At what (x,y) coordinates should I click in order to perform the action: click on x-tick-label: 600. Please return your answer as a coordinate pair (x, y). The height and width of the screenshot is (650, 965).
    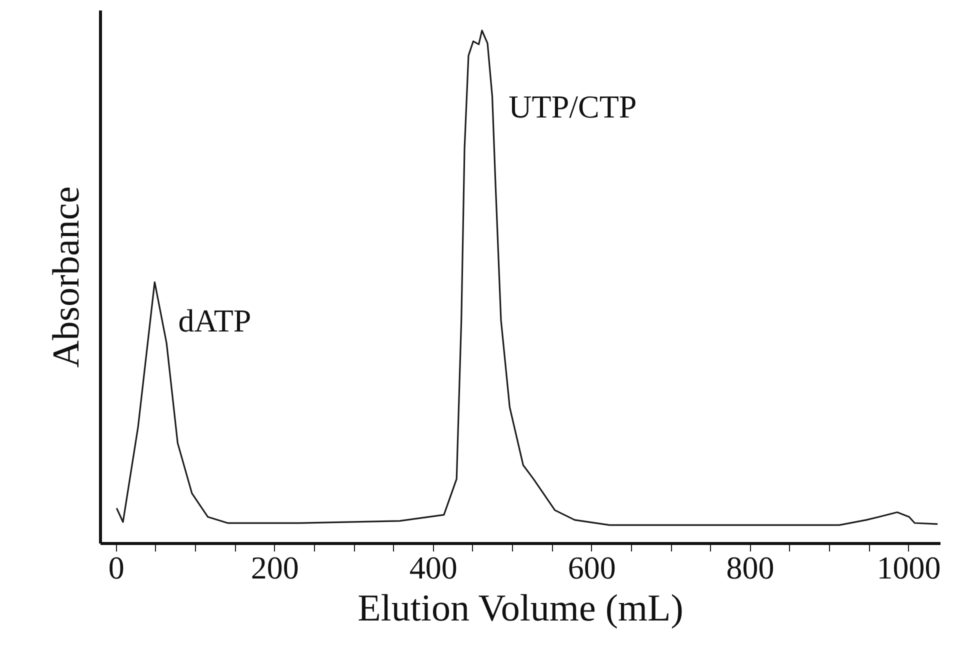
    Looking at the image, I should click on (592, 568).